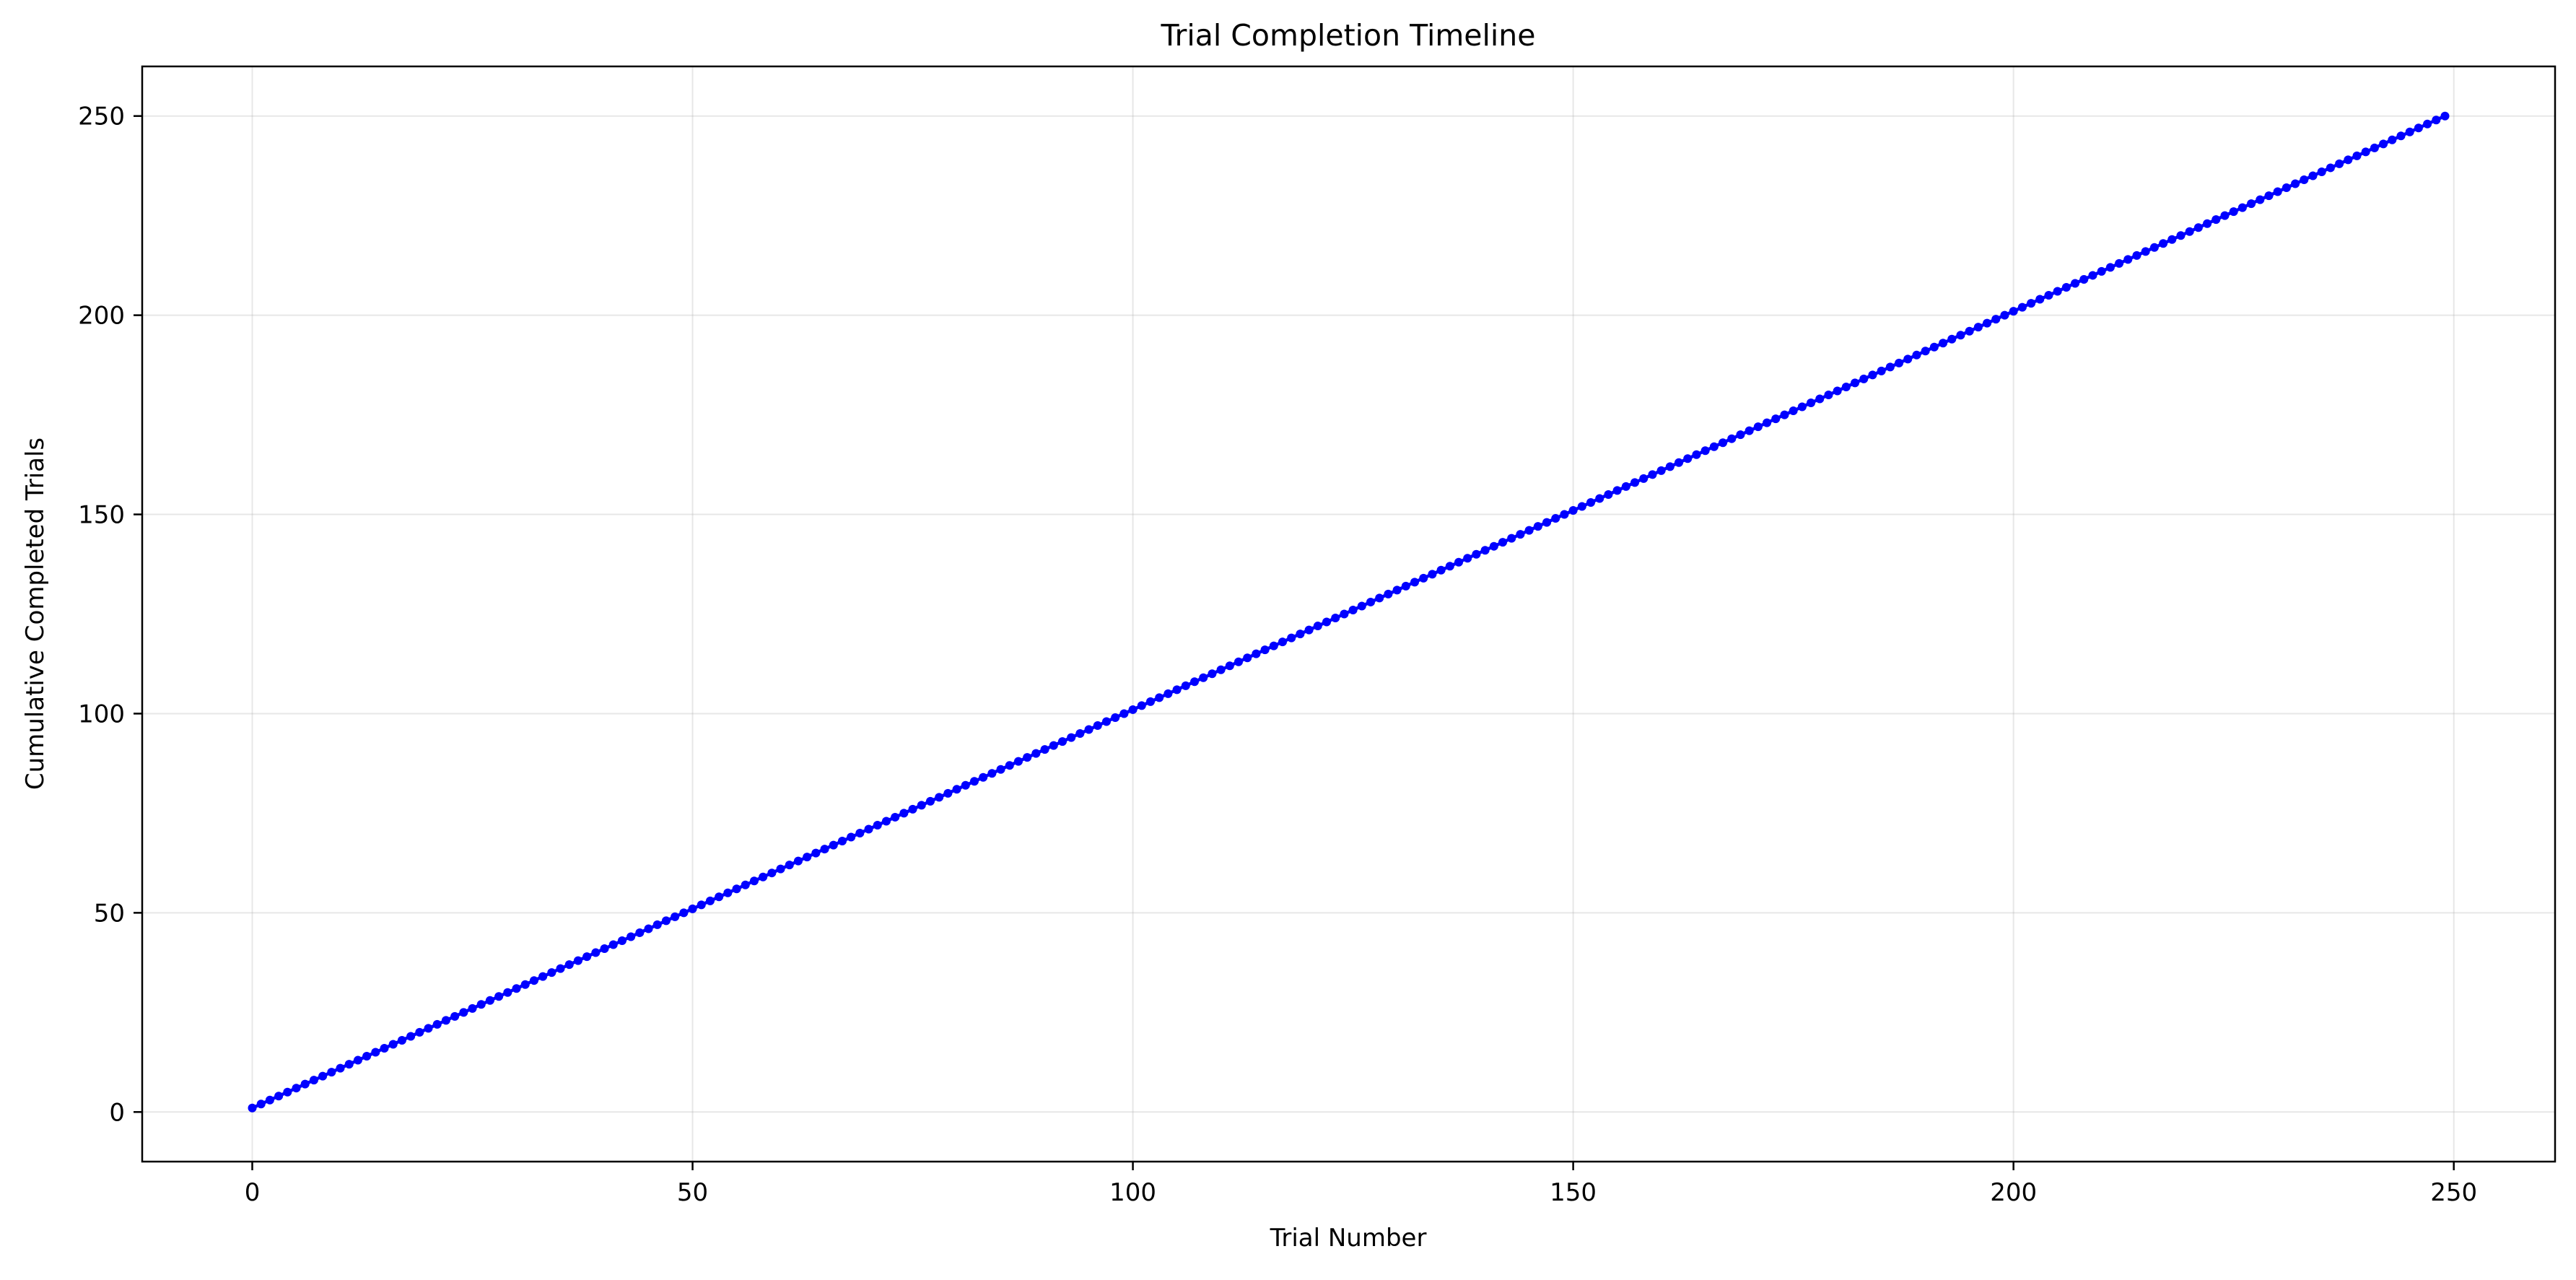 This screenshot has height=1280, width=2576. I want to click on x-axis-ticks: 0 50 100 150 200 250, so click(1361, 1184).